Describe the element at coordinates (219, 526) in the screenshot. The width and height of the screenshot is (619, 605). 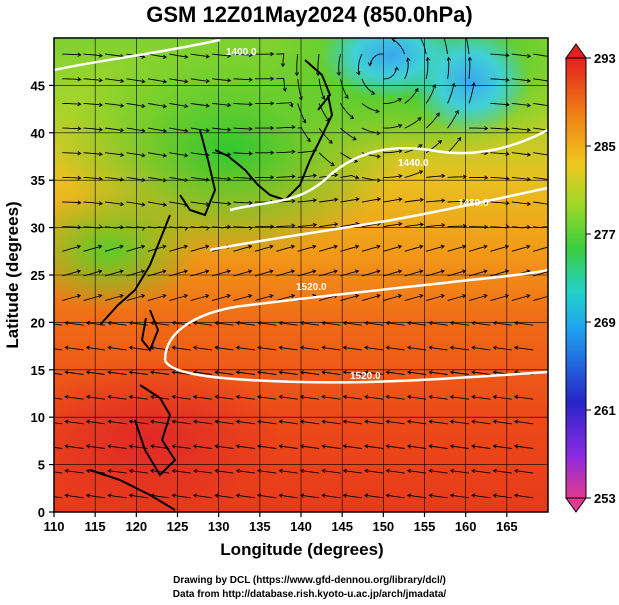
I see `x-tick-label: 130` at that location.